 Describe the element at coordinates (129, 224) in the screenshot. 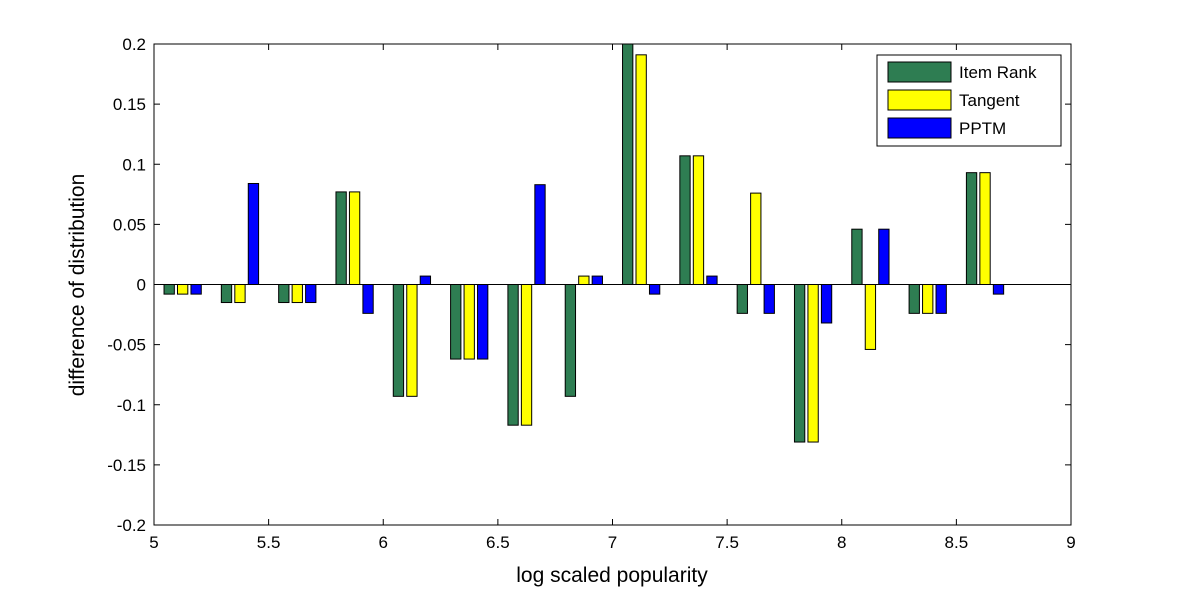

I see `y-tick-label: 0.05` at that location.